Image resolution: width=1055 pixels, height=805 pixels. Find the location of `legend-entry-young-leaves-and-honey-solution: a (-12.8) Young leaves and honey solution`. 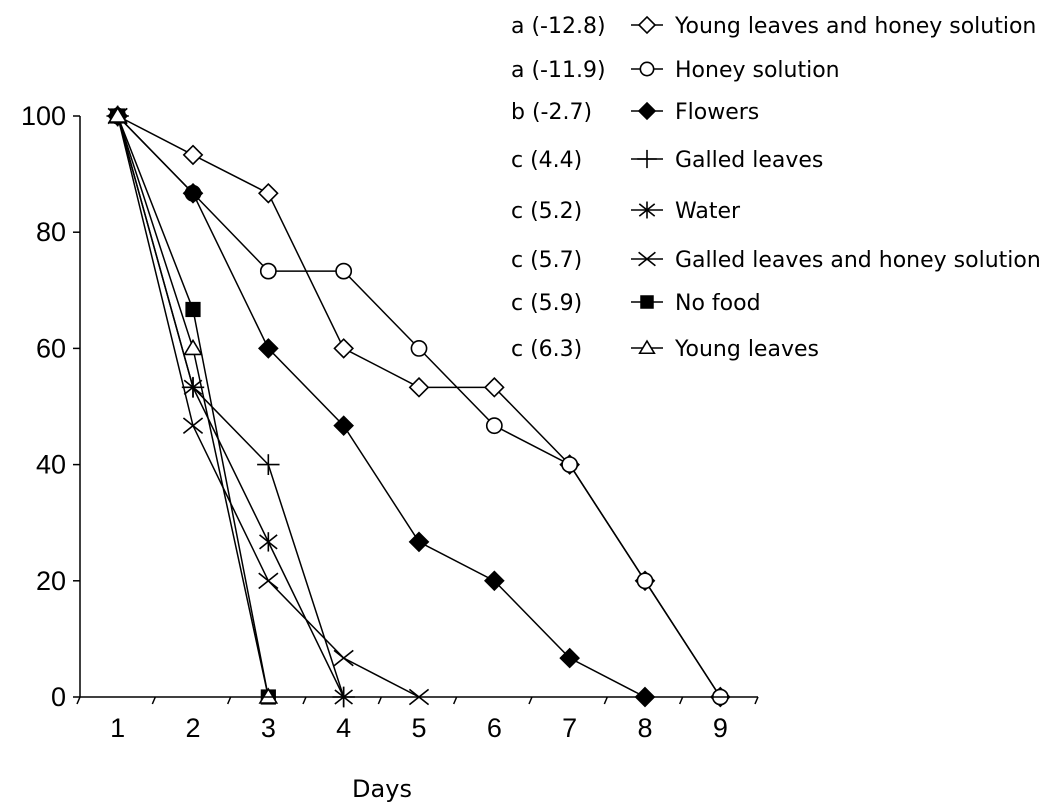

legend-entry-young-leaves-and-honey-solution: a (-12.8) Young leaves and honey solution is located at coordinates (773, 26).